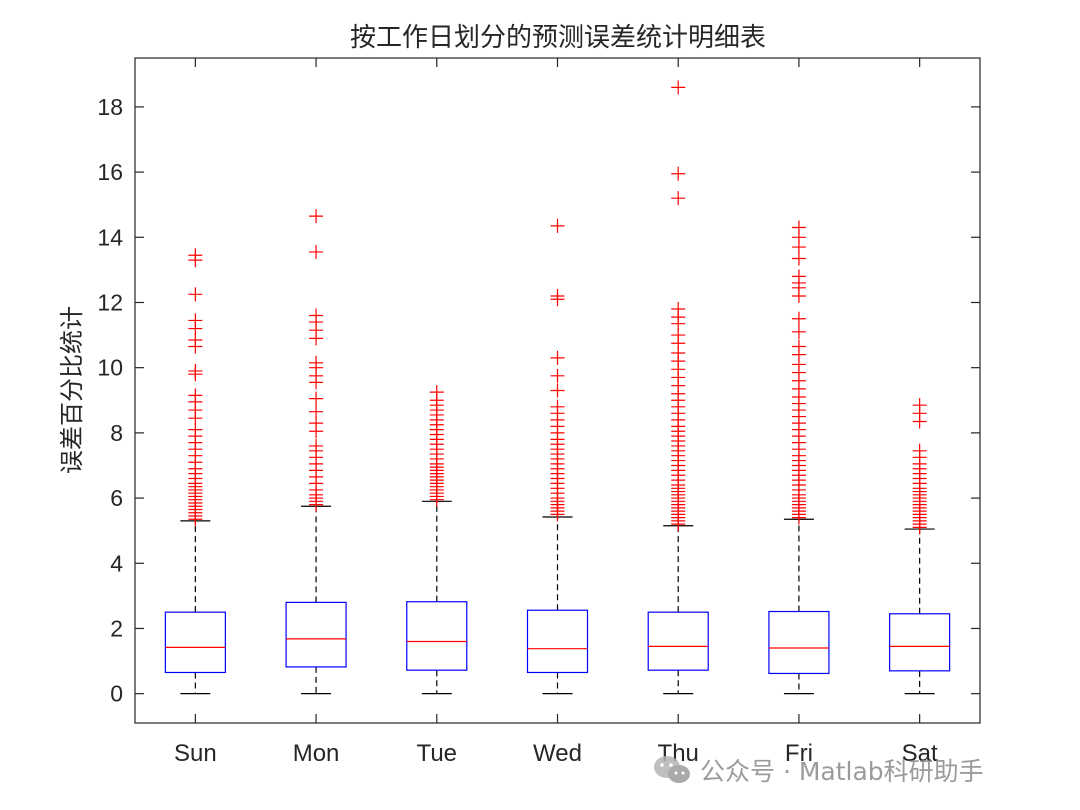 This screenshot has height=810, width=1080. I want to click on wechat-icon, so click(672, 770).